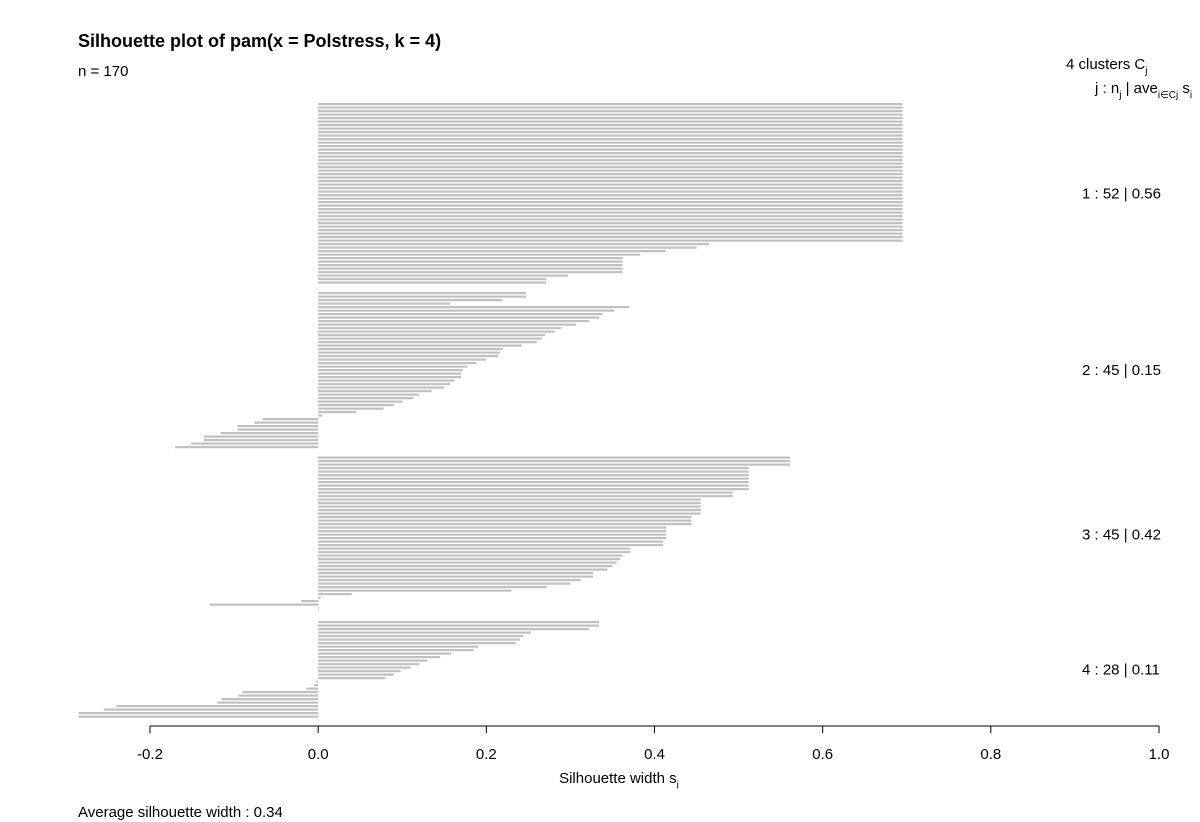 This screenshot has width=1200, height=822. Describe the element at coordinates (1145, 71) in the screenshot. I see `legend-header-line1-sub: j` at that location.